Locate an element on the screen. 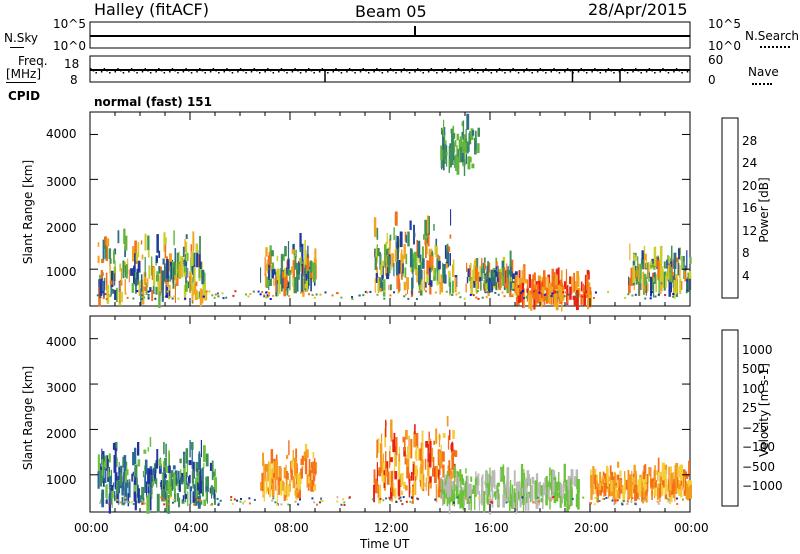 The height and width of the screenshot is (554, 800). velocity-colorbar-tick: −100 is located at coordinates (758, 447).